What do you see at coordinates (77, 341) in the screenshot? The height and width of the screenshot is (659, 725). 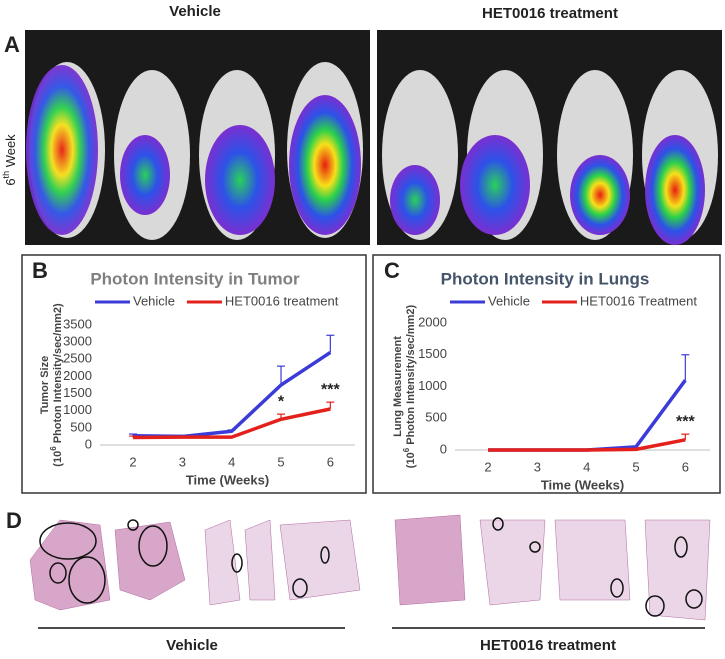 I see `y-tick-label: 3000` at bounding box center [77, 341].